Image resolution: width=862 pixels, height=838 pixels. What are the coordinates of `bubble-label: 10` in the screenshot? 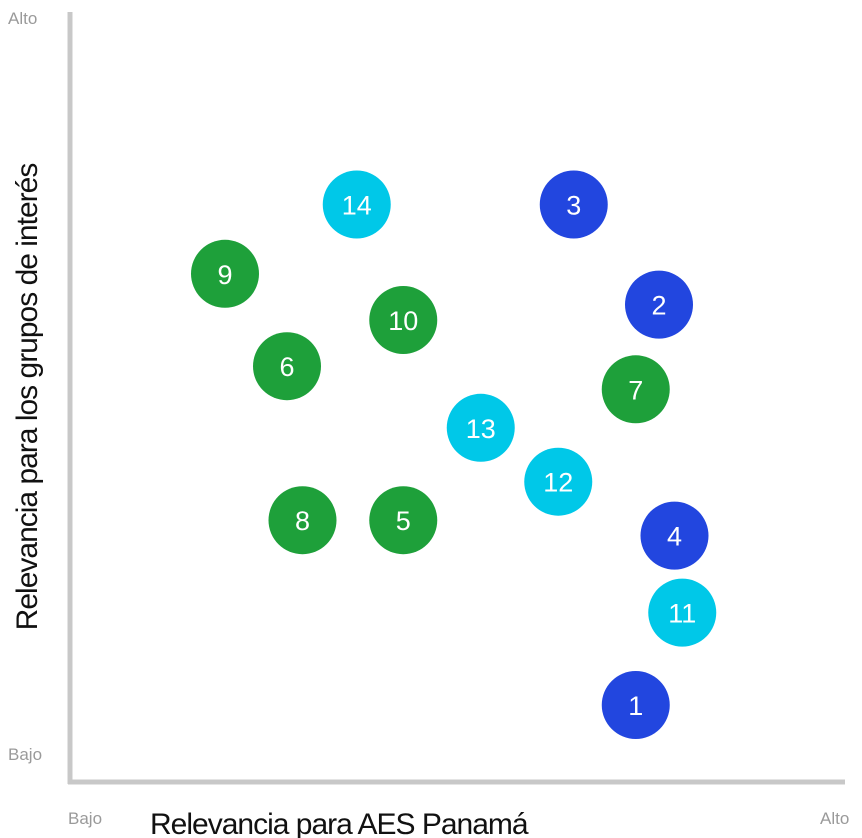 It's located at (403, 321).